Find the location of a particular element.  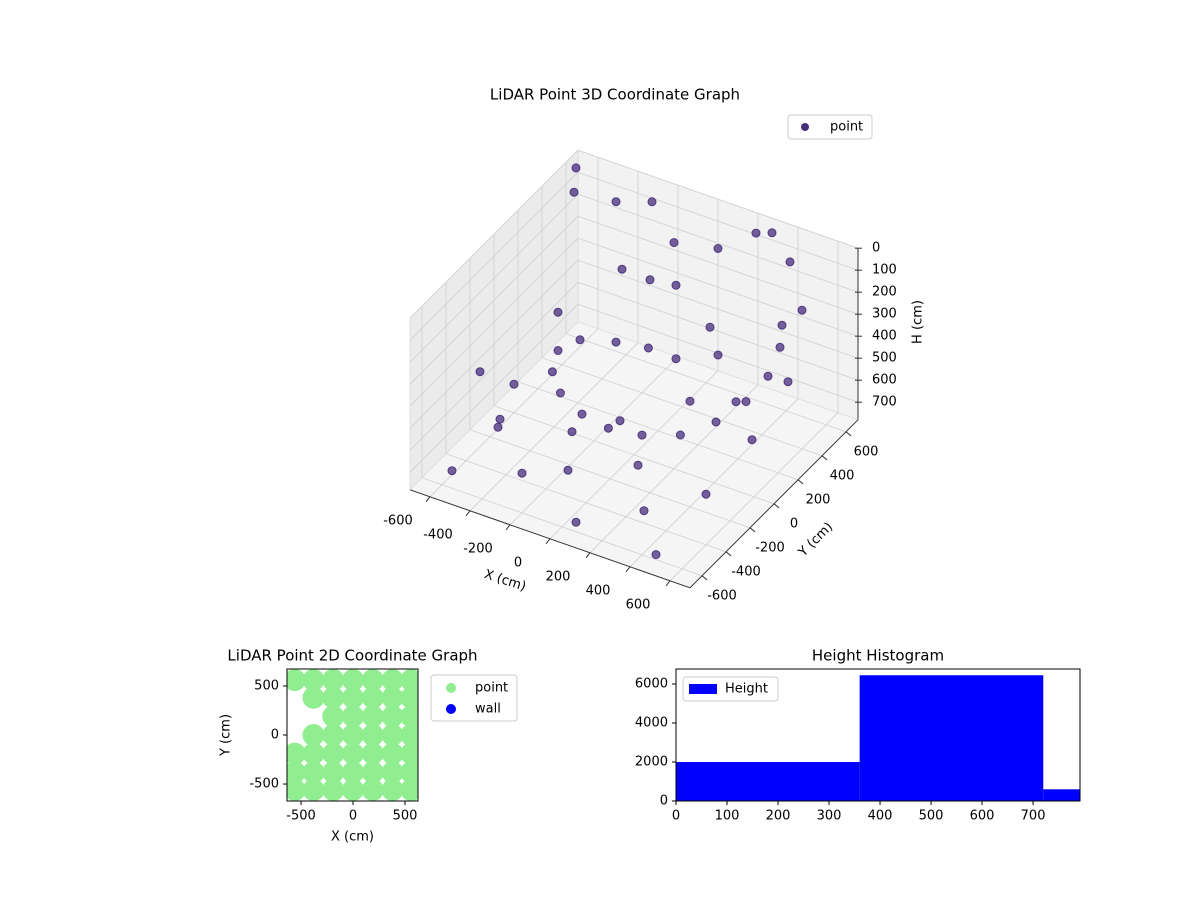

y-tick-label: 0 is located at coordinates (275, 735).